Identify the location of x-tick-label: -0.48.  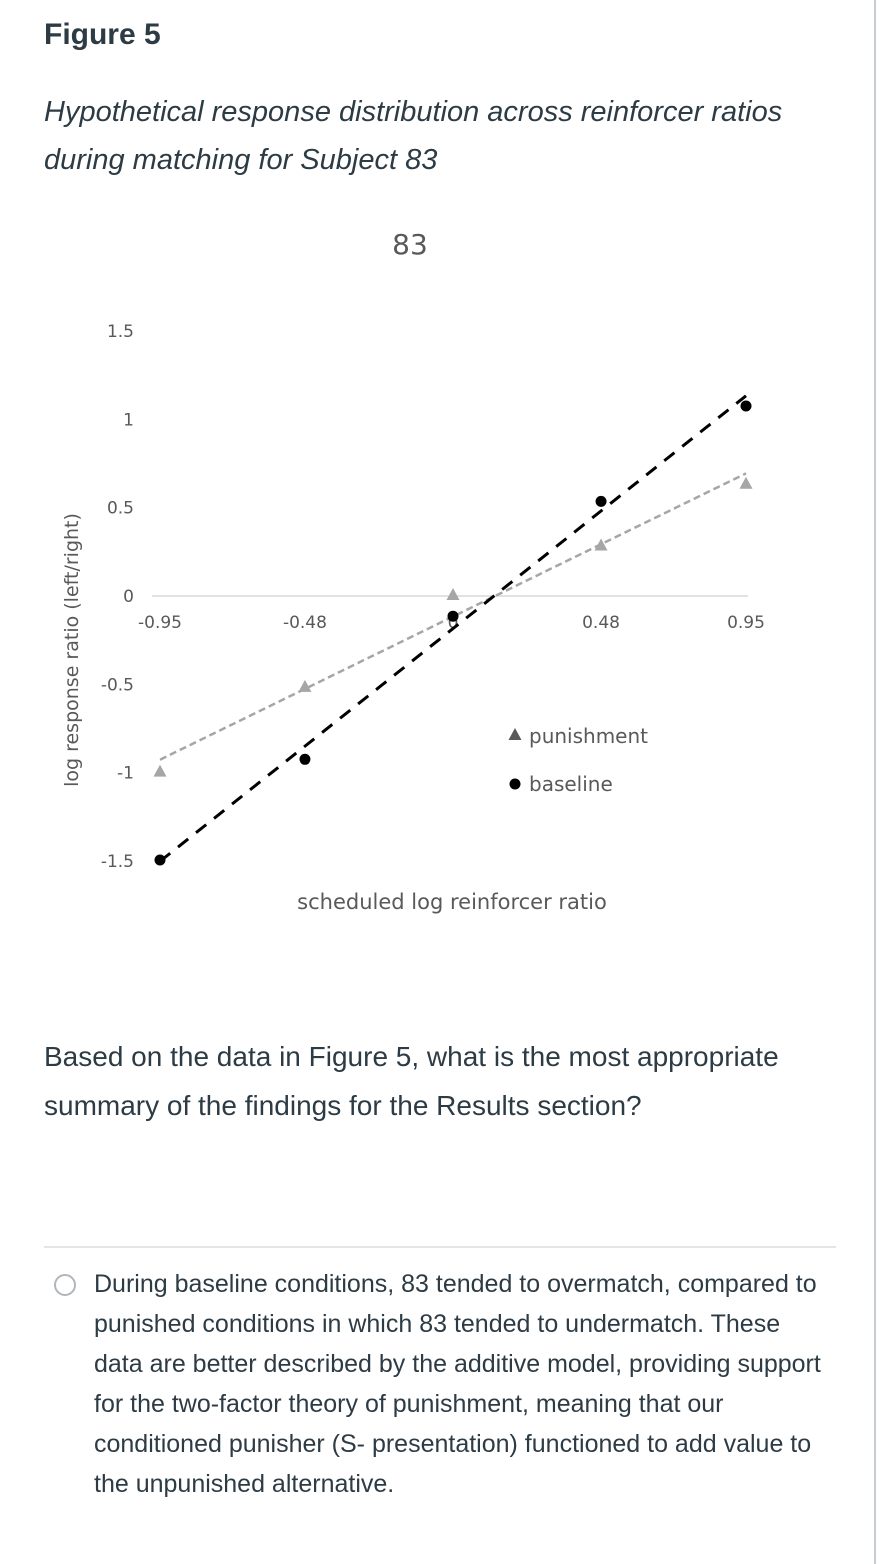
(305, 623).